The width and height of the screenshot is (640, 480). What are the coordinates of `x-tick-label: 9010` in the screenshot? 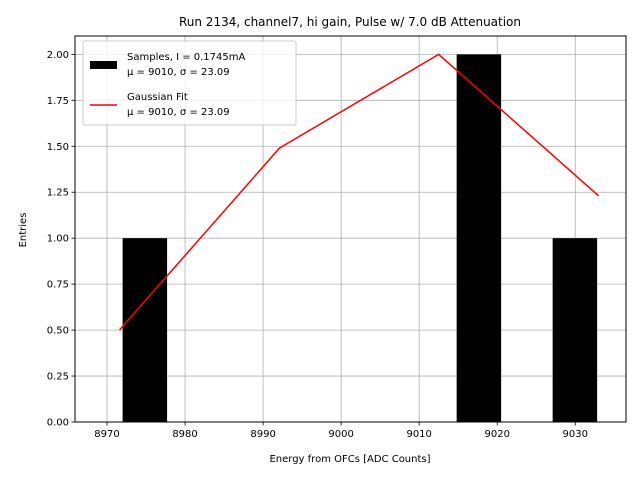 It's located at (418, 434).